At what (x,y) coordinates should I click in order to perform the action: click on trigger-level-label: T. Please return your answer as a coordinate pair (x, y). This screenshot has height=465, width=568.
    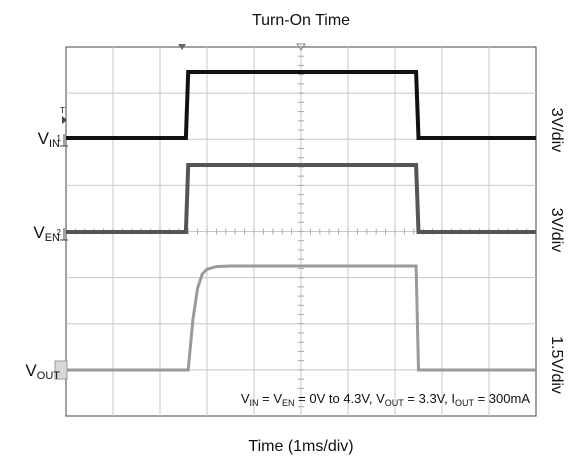
    Looking at the image, I should click on (62, 110).